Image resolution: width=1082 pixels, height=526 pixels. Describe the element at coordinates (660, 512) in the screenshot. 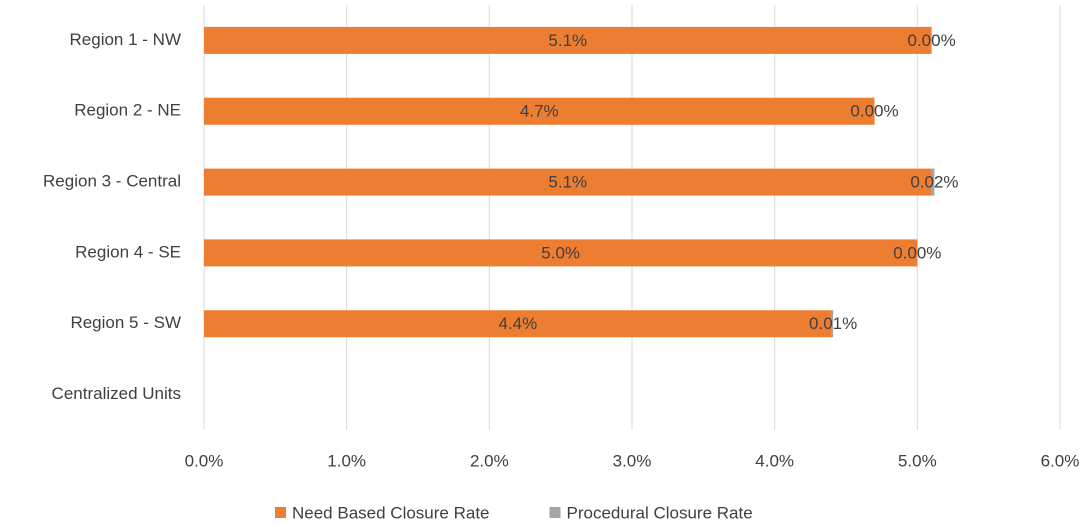

I see `legend-label: Procedural Closure Rate` at that location.